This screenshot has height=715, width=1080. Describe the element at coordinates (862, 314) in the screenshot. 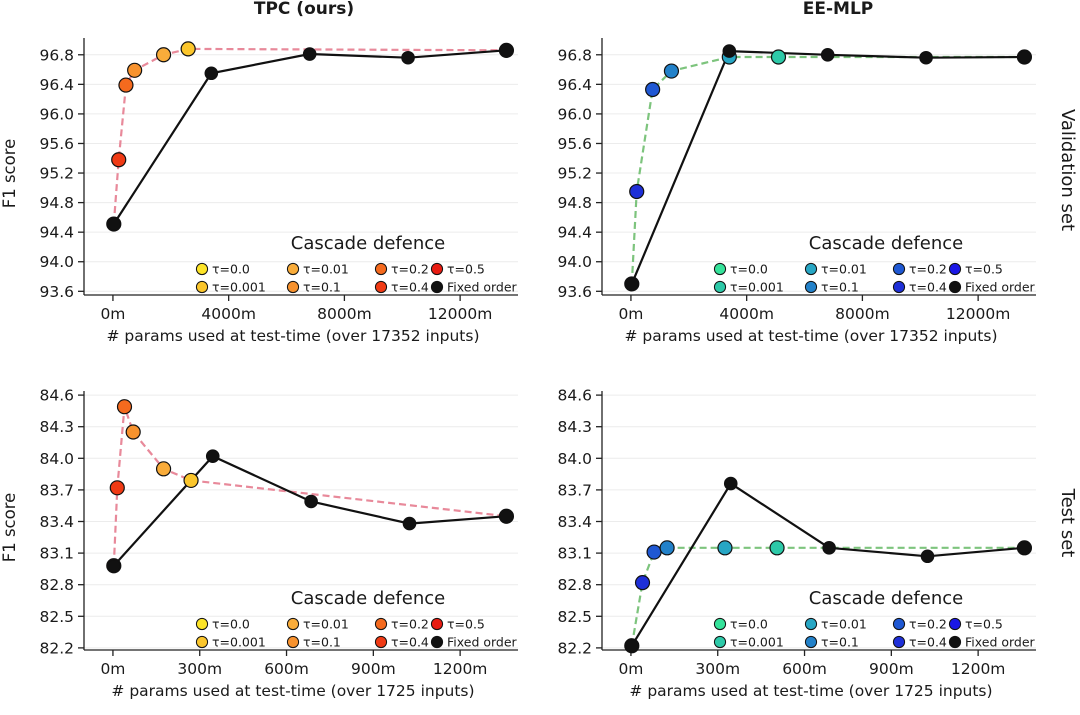

I see `x-tick-label: 8000m` at that location.